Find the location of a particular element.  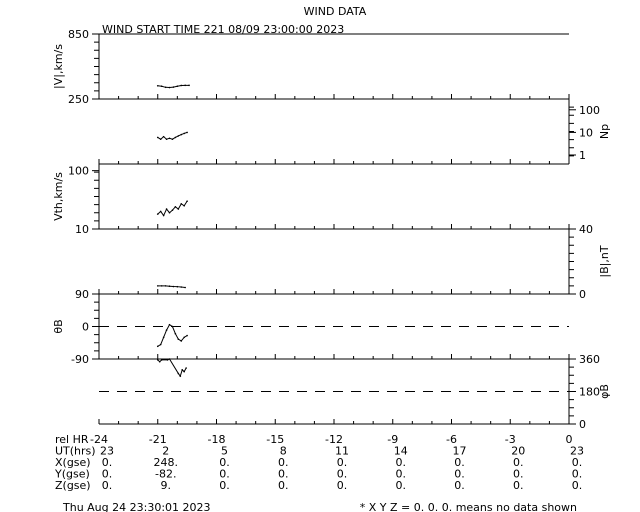

table-row-label: rel HR is located at coordinates (72, 439).